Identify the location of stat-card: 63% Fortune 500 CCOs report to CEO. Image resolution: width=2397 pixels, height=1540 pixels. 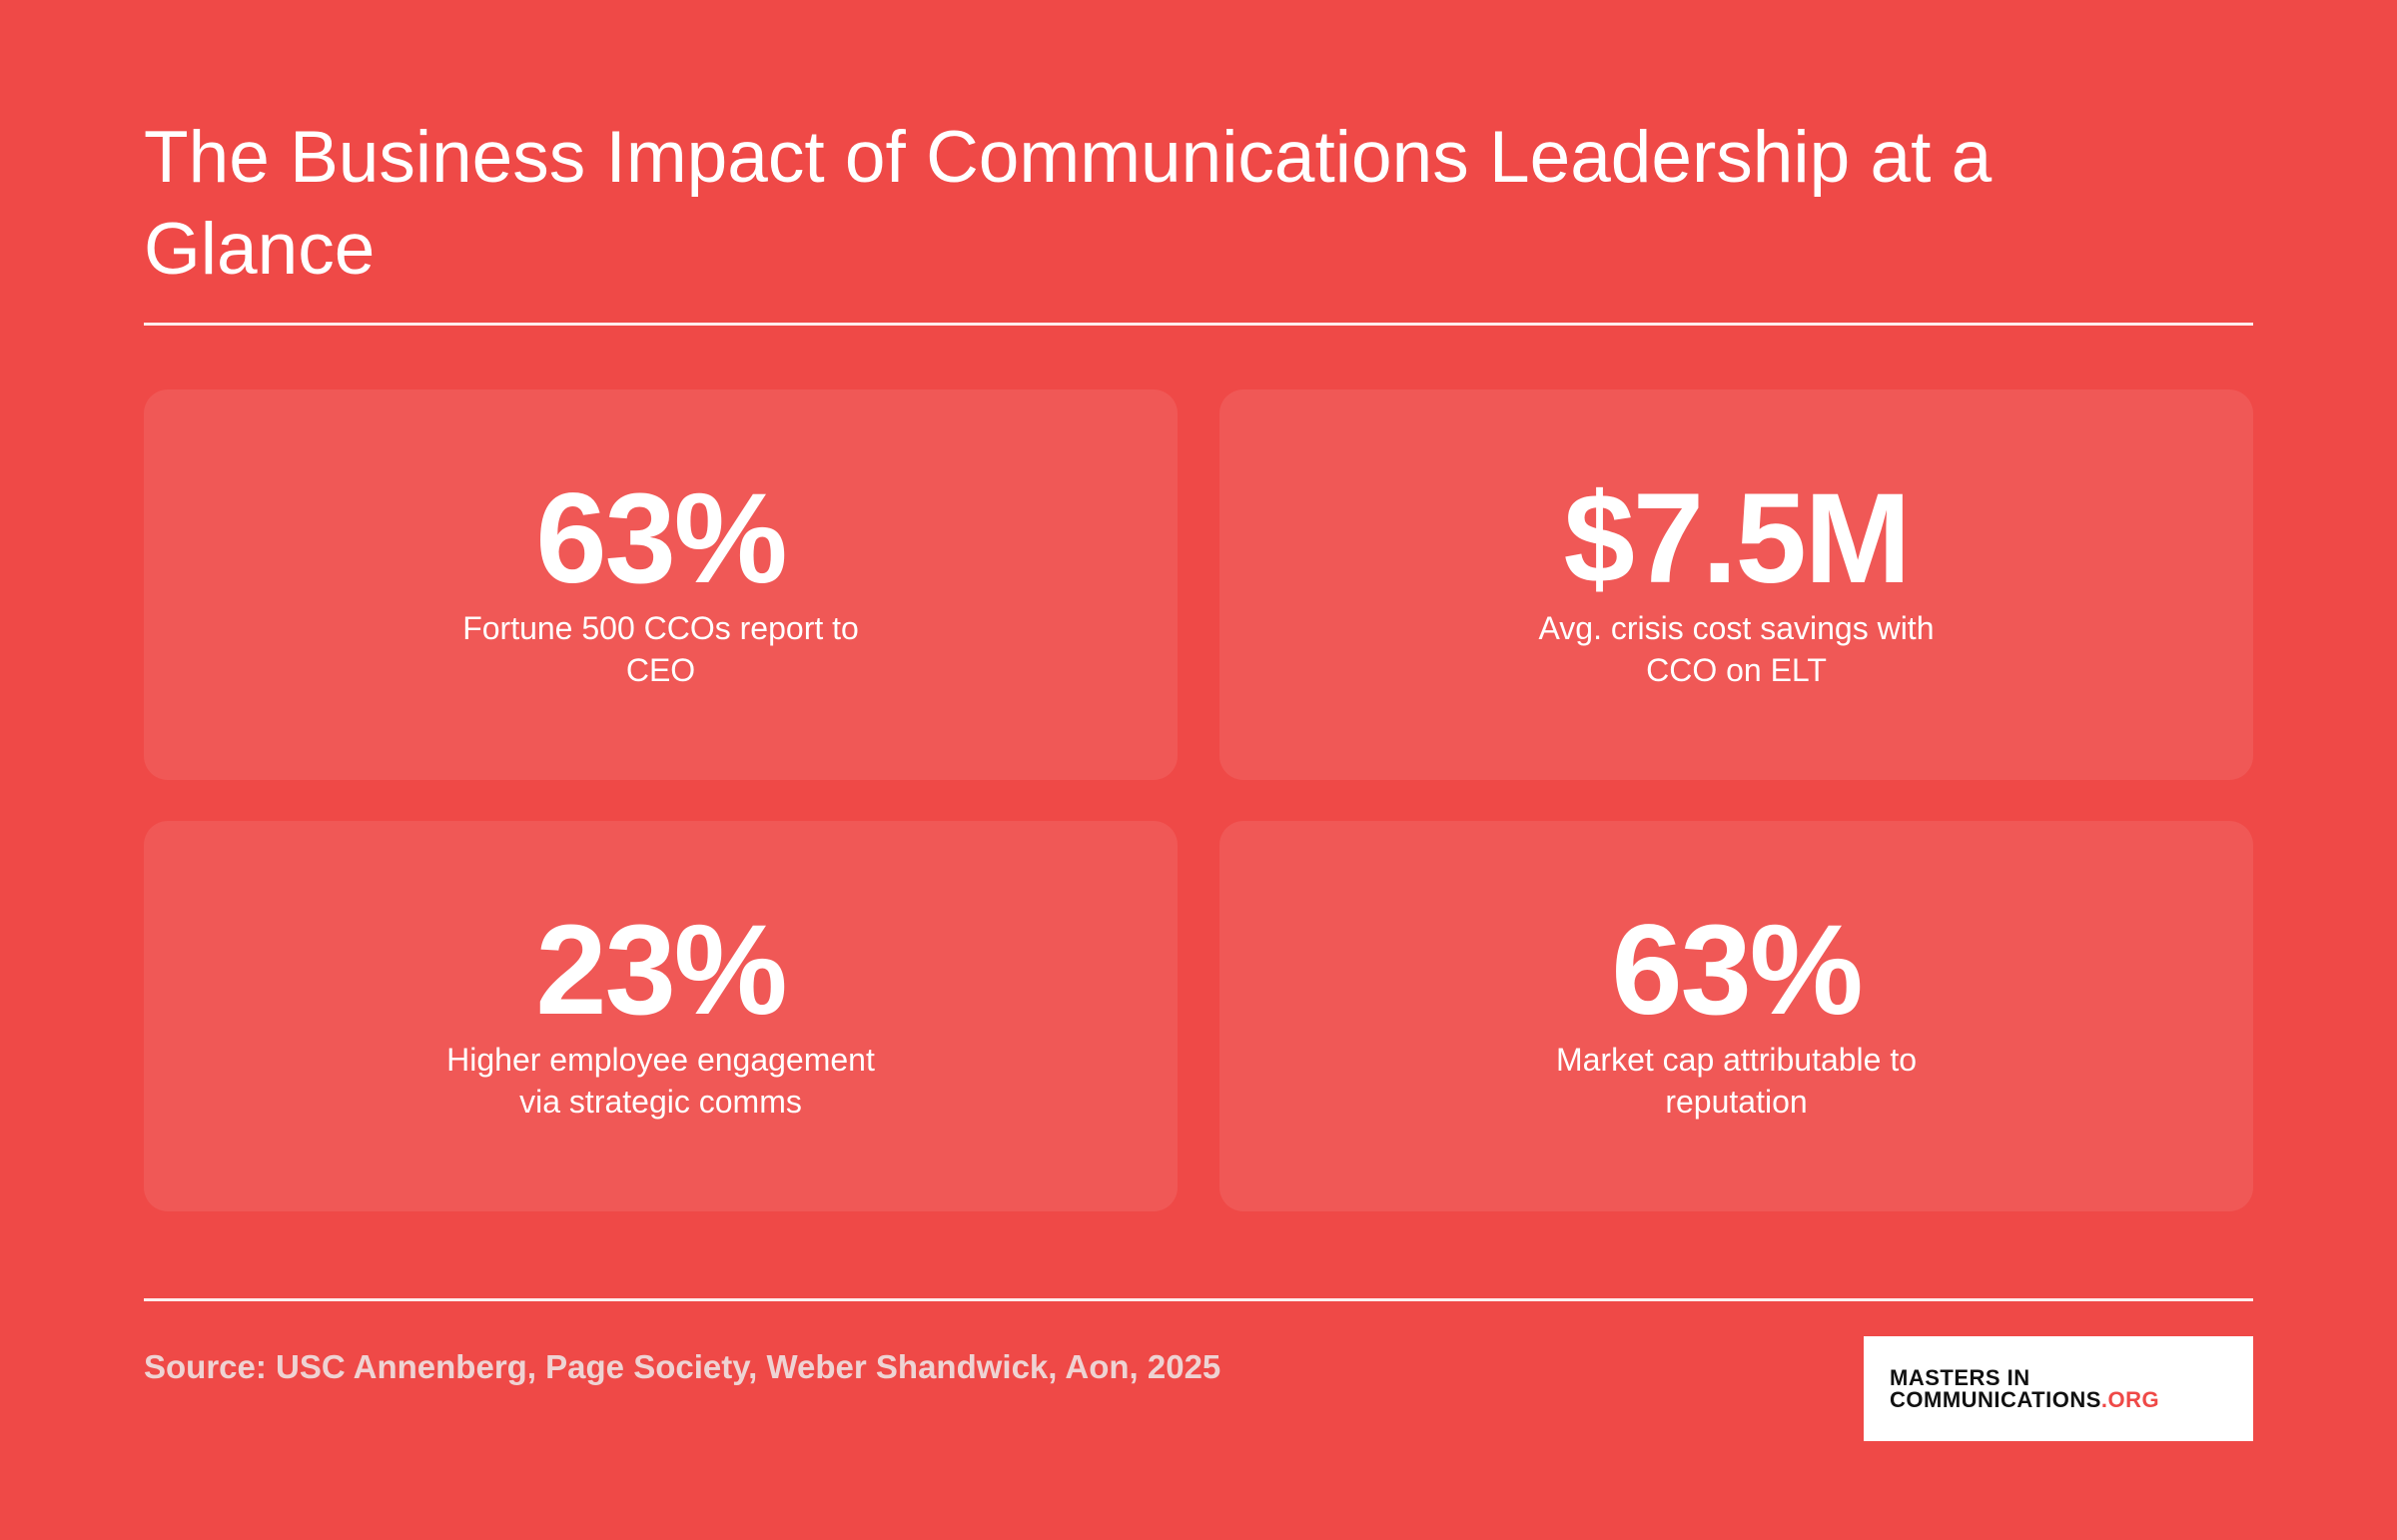
(661, 584).